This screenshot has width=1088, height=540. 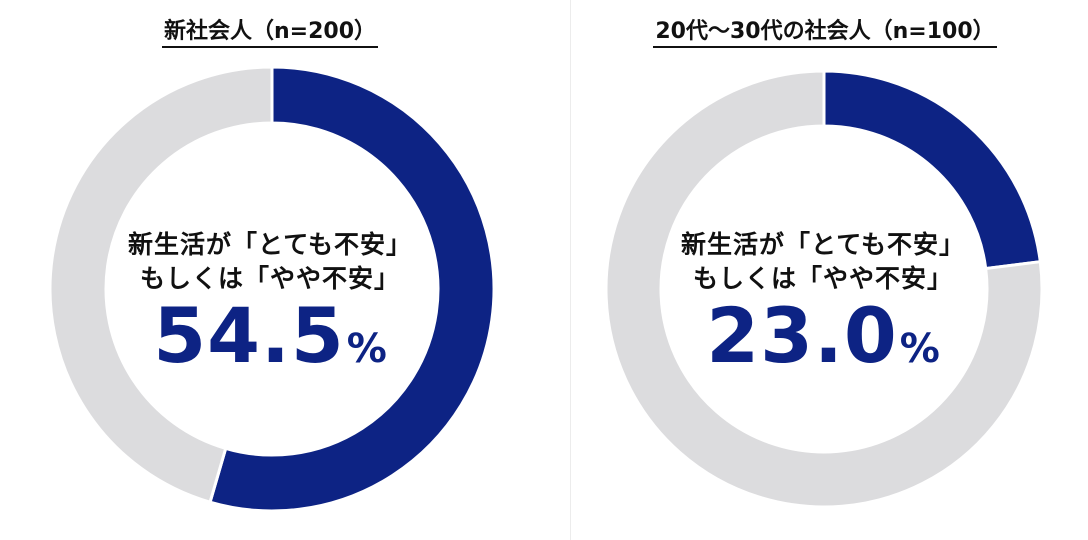 What do you see at coordinates (249, 335) in the screenshot?
I see `percentage-number: 54.5` at bounding box center [249, 335].